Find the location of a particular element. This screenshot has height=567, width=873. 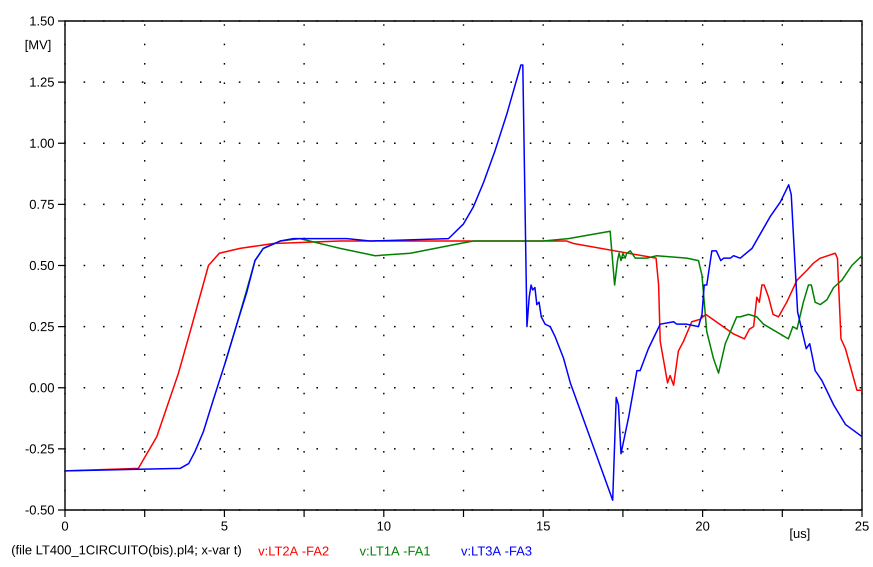

x-tick-label: 5 is located at coordinates (224, 526).